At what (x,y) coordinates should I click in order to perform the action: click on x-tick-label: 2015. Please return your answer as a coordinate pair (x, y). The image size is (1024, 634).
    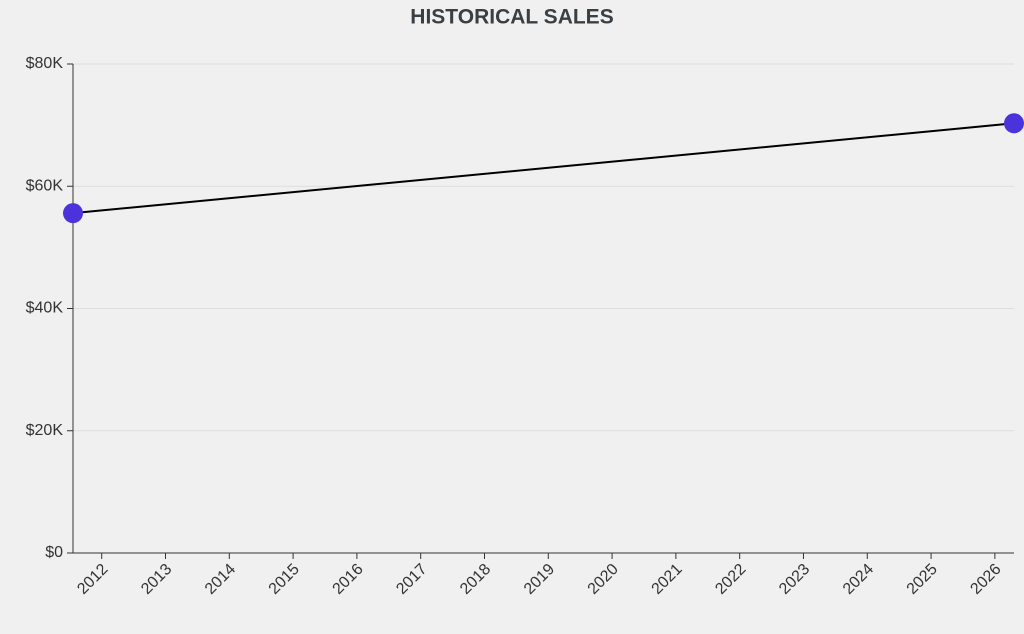
    Looking at the image, I should click on (284, 579).